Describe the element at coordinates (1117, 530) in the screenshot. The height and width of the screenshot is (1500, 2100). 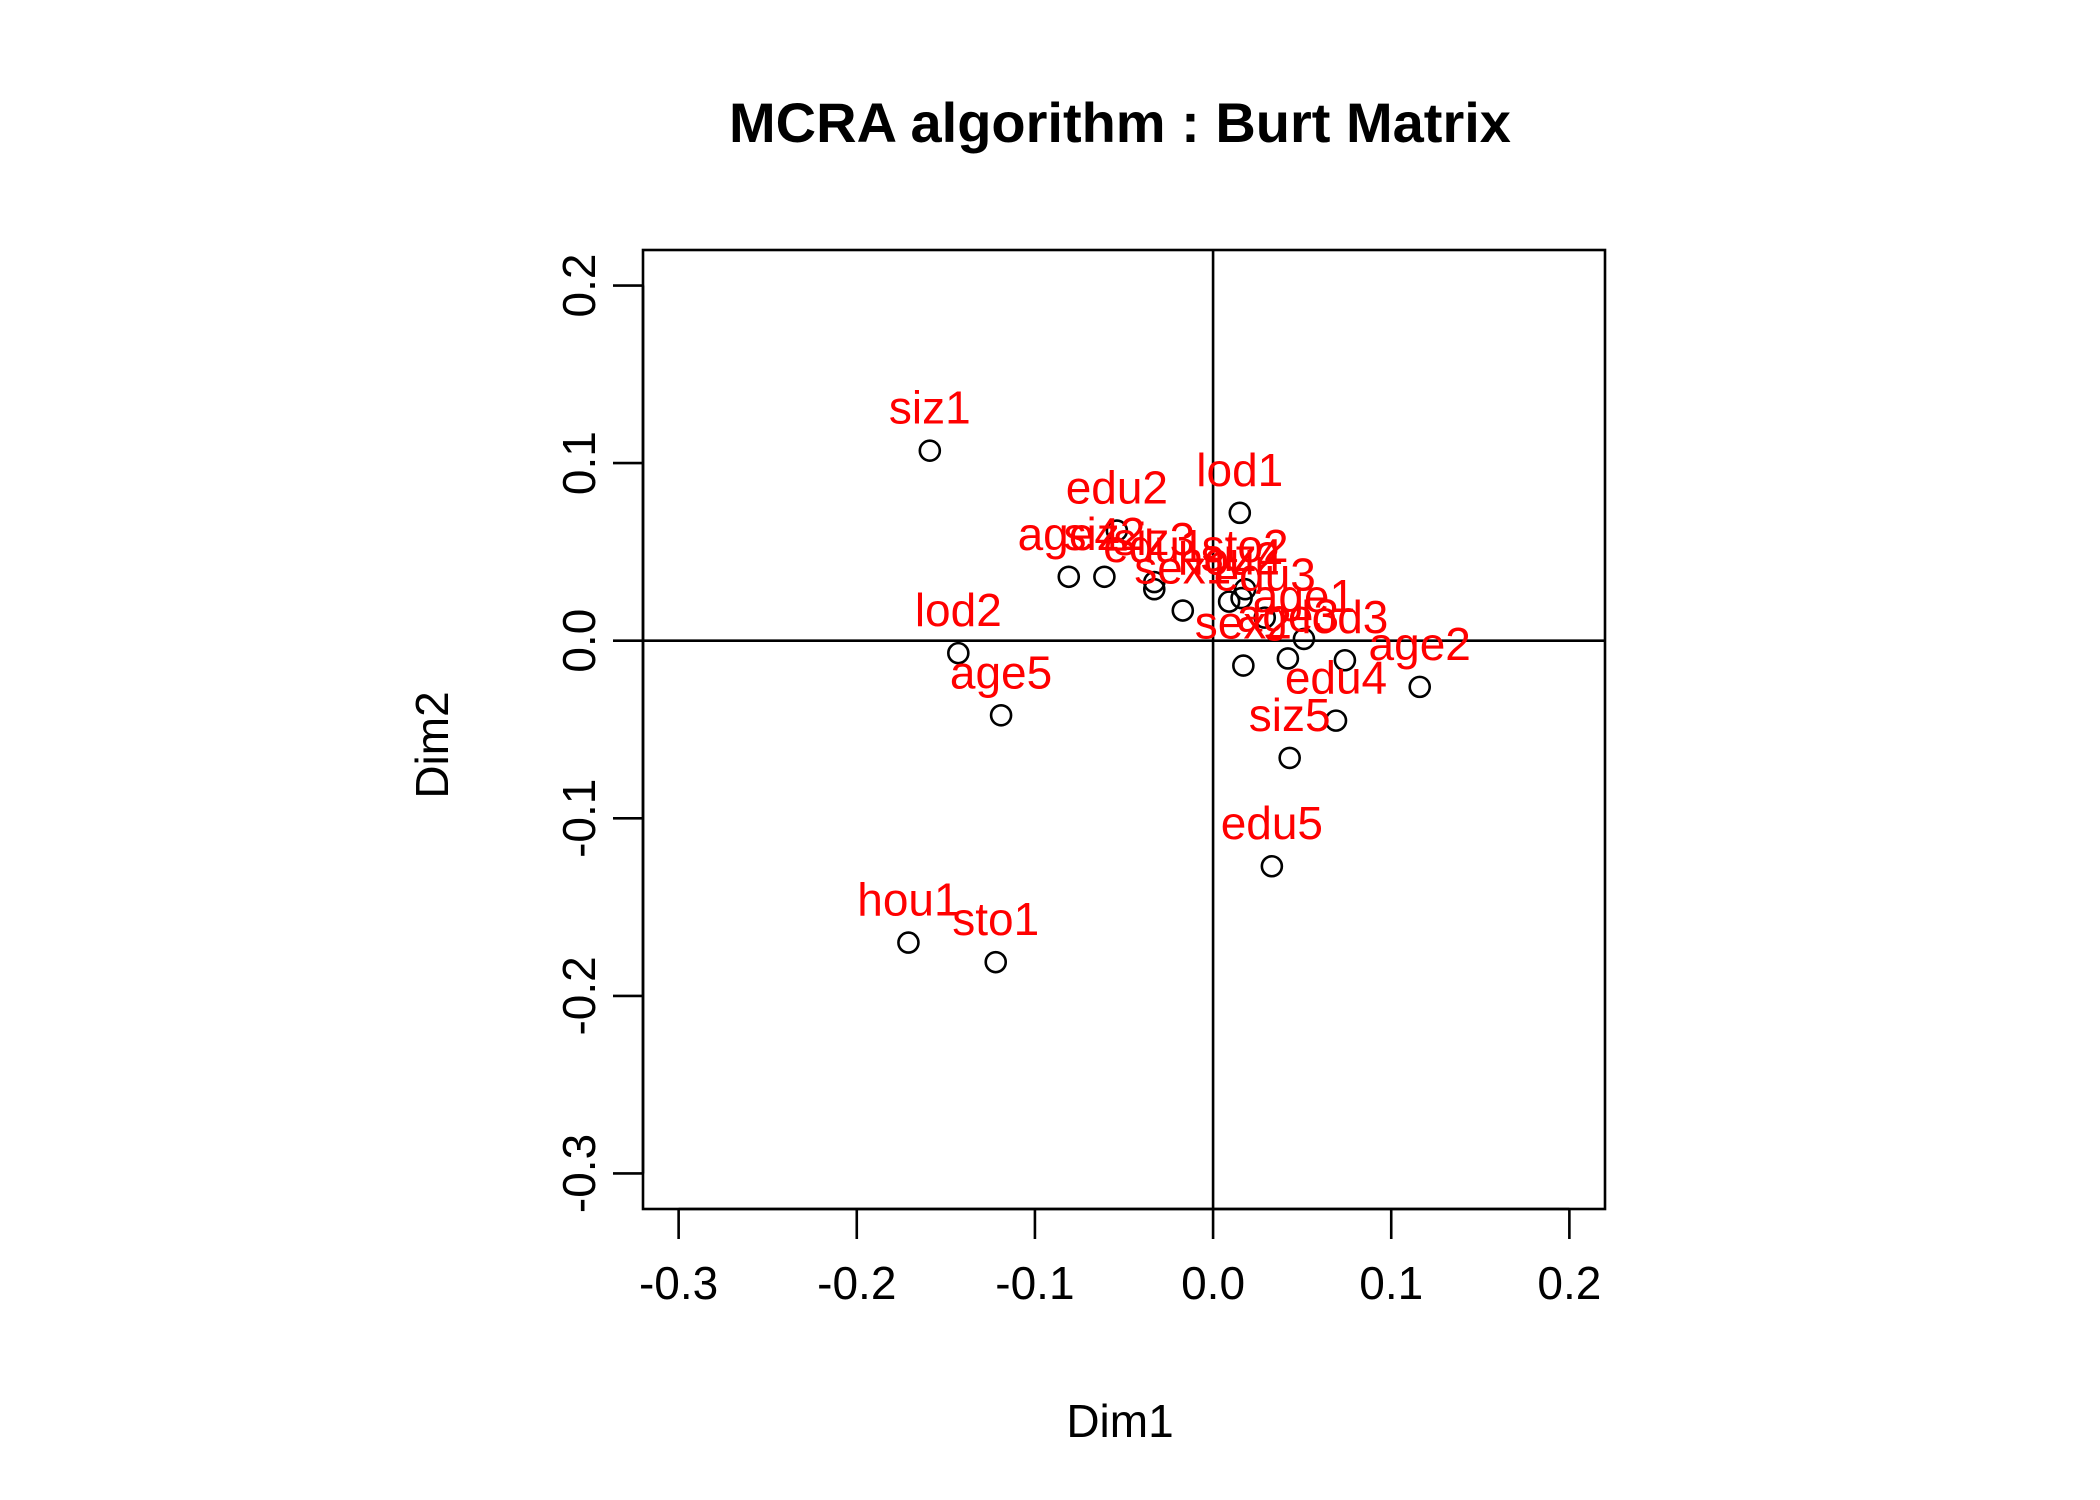
I see `data-point-edu2` at that location.